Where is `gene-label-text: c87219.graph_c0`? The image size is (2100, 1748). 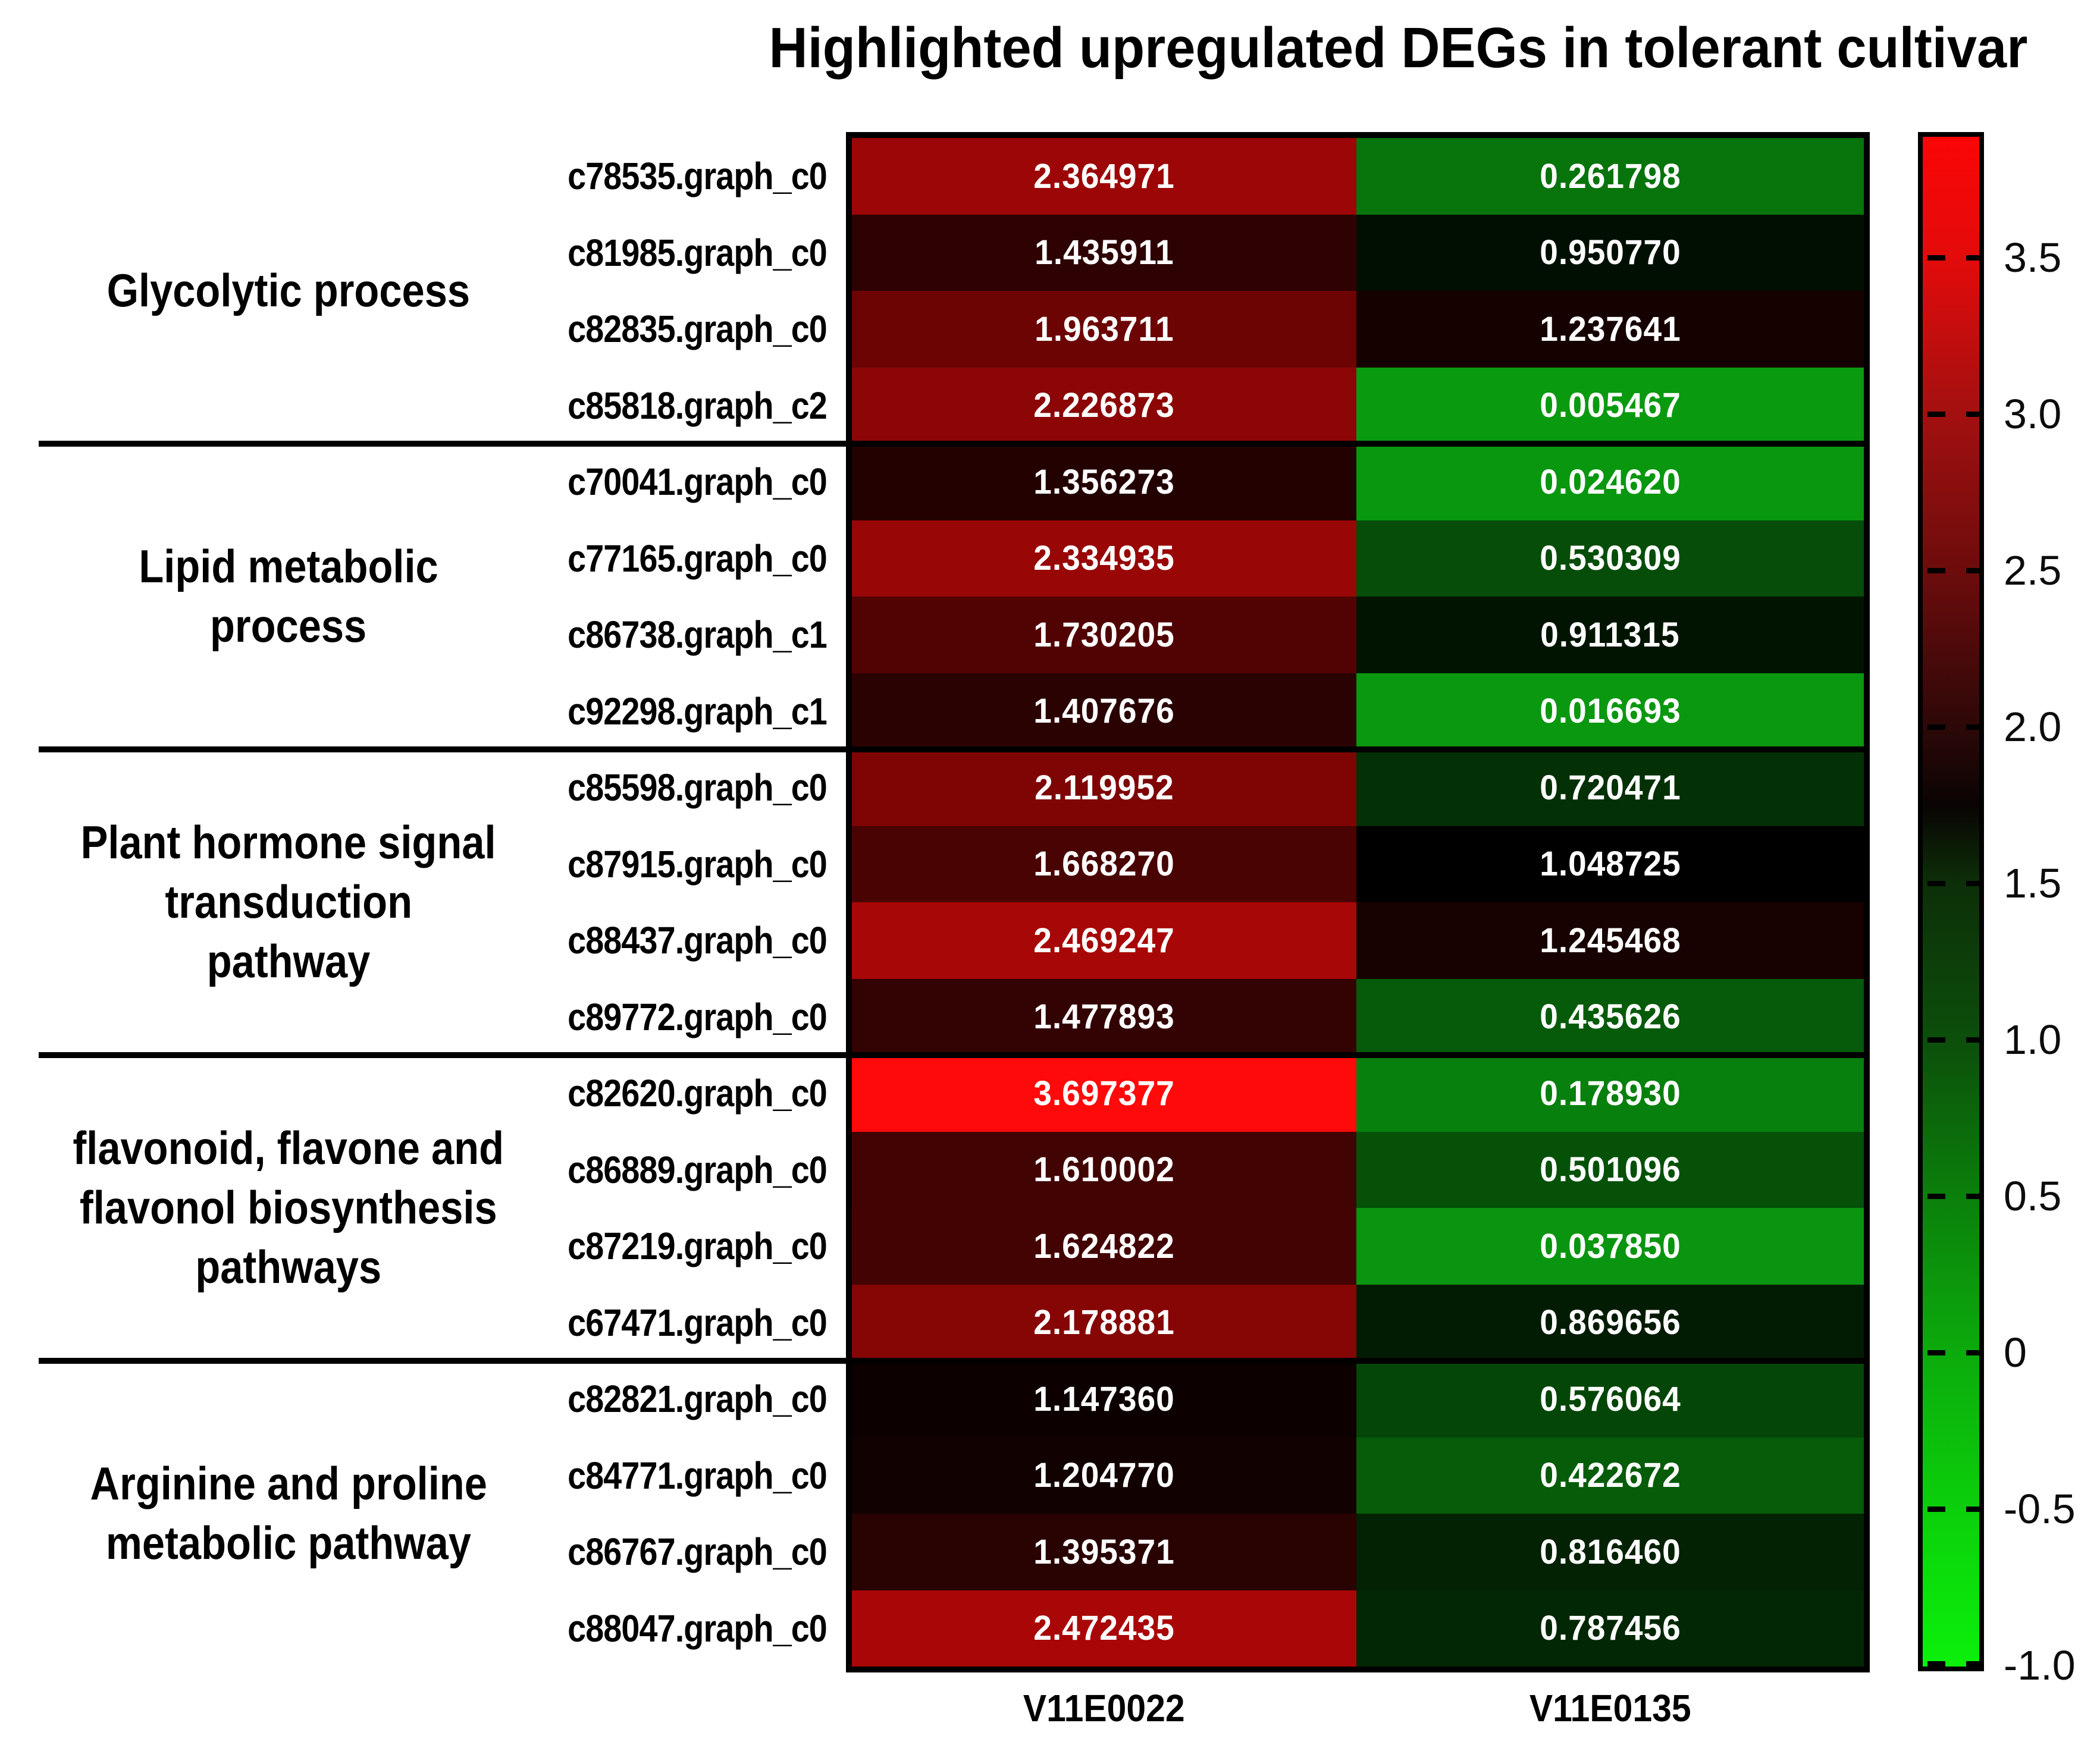
gene-label-text: c87219.graph_c0 is located at coordinates (698, 1246).